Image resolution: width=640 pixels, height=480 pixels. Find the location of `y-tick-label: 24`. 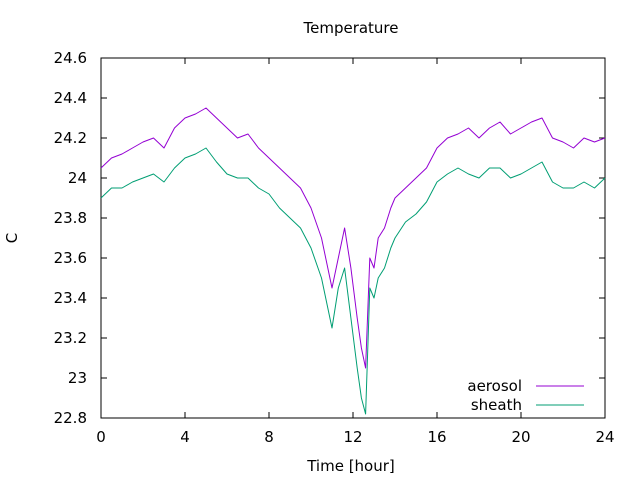

y-tick-label: 24 is located at coordinates (77, 178).